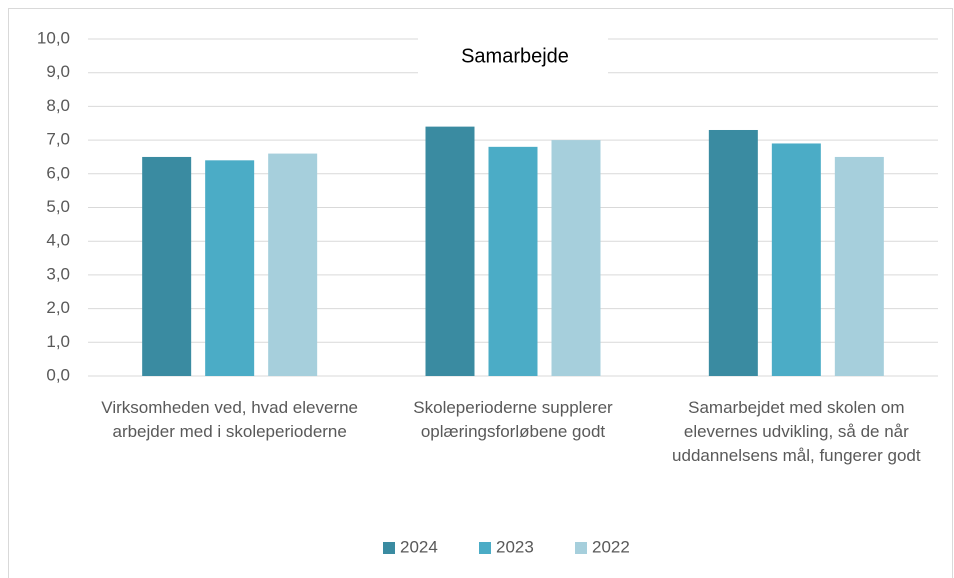  I want to click on legend-label: 2022, so click(611, 546).